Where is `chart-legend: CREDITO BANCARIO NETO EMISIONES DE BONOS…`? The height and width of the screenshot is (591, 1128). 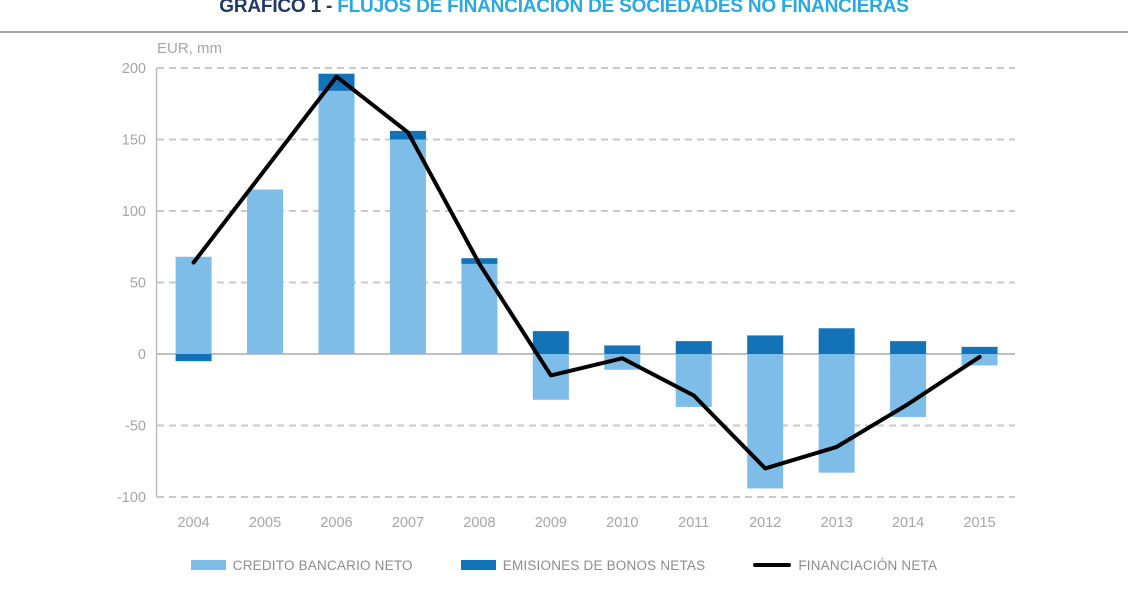
chart-legend: CREDITO BANCARIO NETO EMISIONES DE BONOS… is located at coordinates (564, 565).